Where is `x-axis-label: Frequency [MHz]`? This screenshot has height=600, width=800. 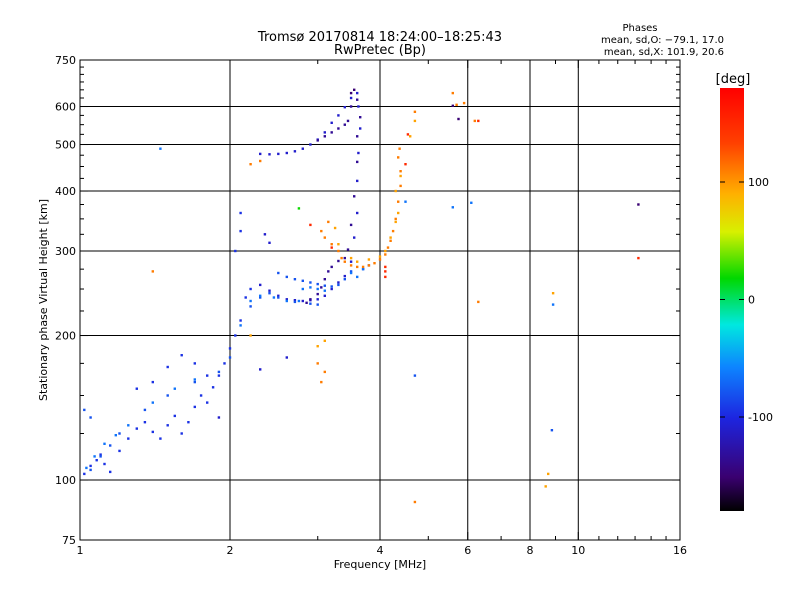 x-axis-label: Frequency [MHz] is located at coordinates (380, 564).